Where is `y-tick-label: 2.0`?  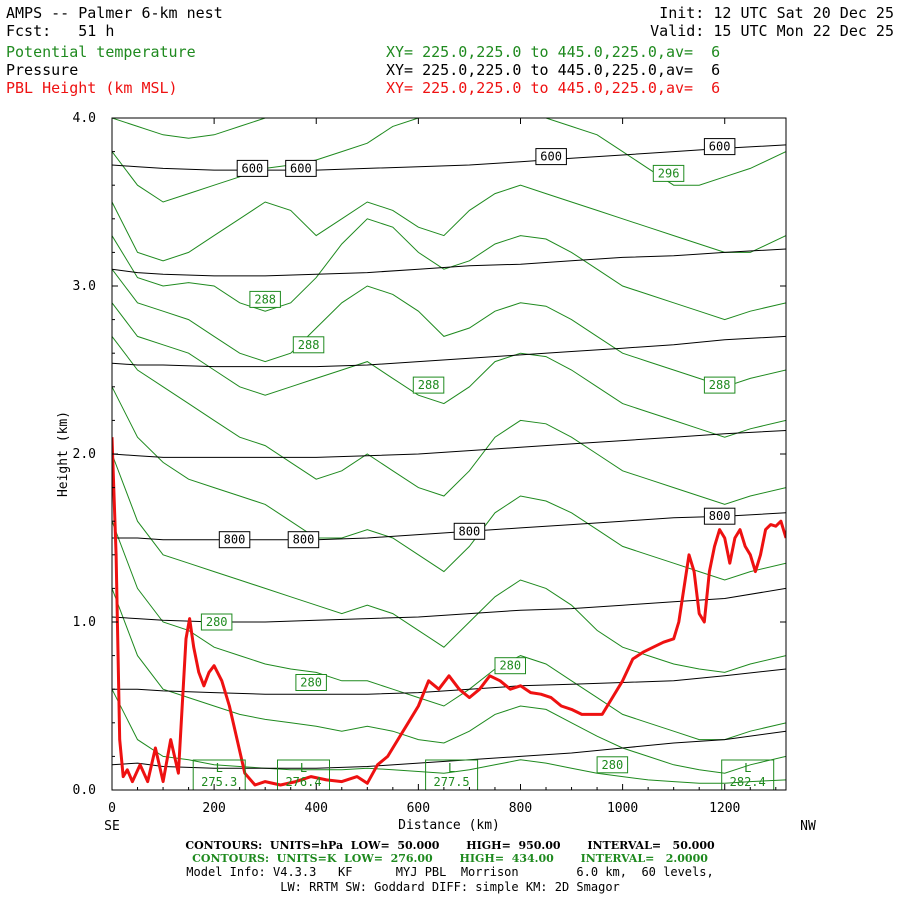
y-tick-label: 2.0 is located at coordinates (84, 454).